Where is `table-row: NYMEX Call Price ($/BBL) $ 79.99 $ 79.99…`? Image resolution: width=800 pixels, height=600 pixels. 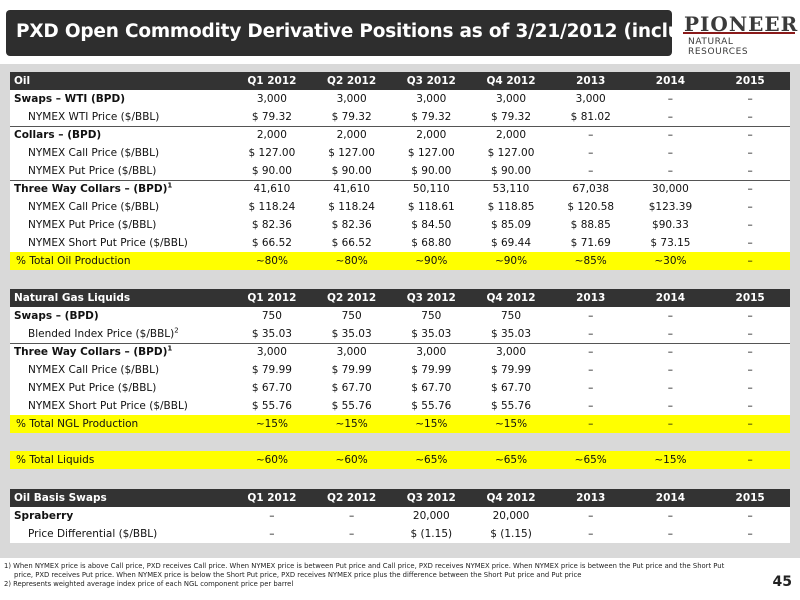
table-row: NYMEX Call Price ($/BBL) $ 79.99 $ 79.99… is located at coordinates (400, 370).